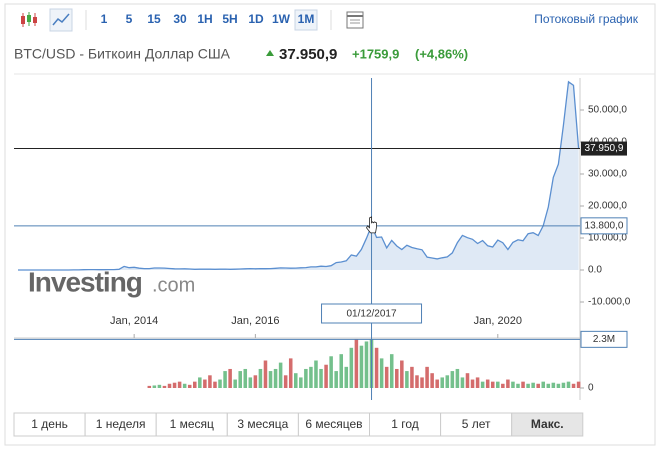  I want to click on y-tick-label: -10.000,0, so click(609, 302).